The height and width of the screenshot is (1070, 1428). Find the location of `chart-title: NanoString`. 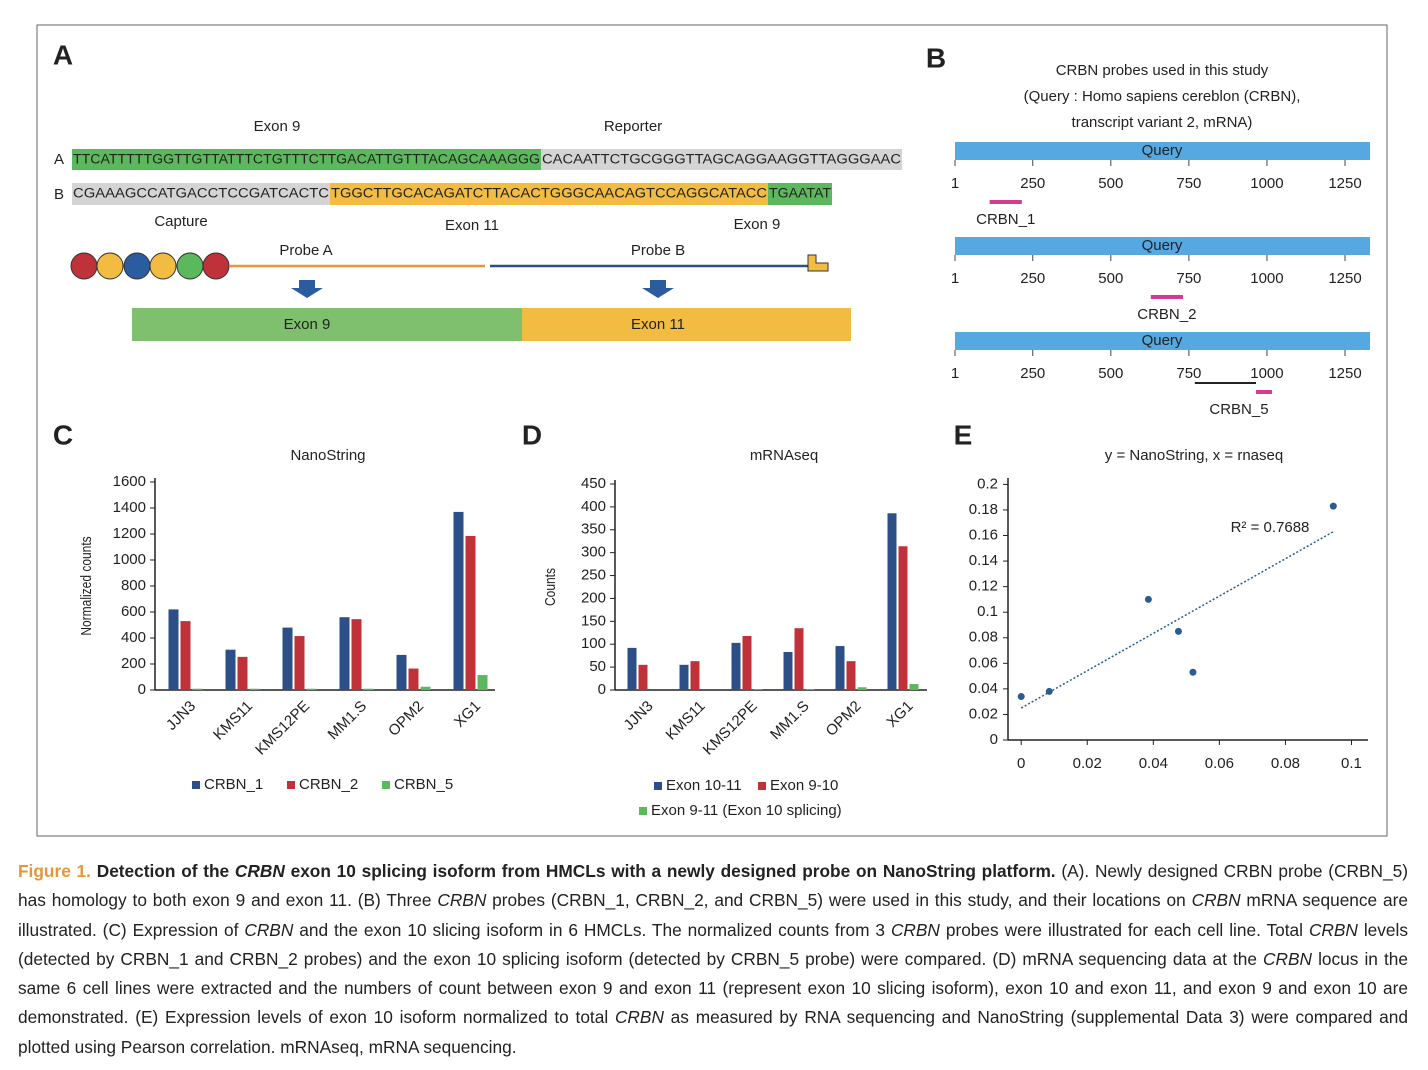

chart-title: NanoString is located at coordinates (327, 455).